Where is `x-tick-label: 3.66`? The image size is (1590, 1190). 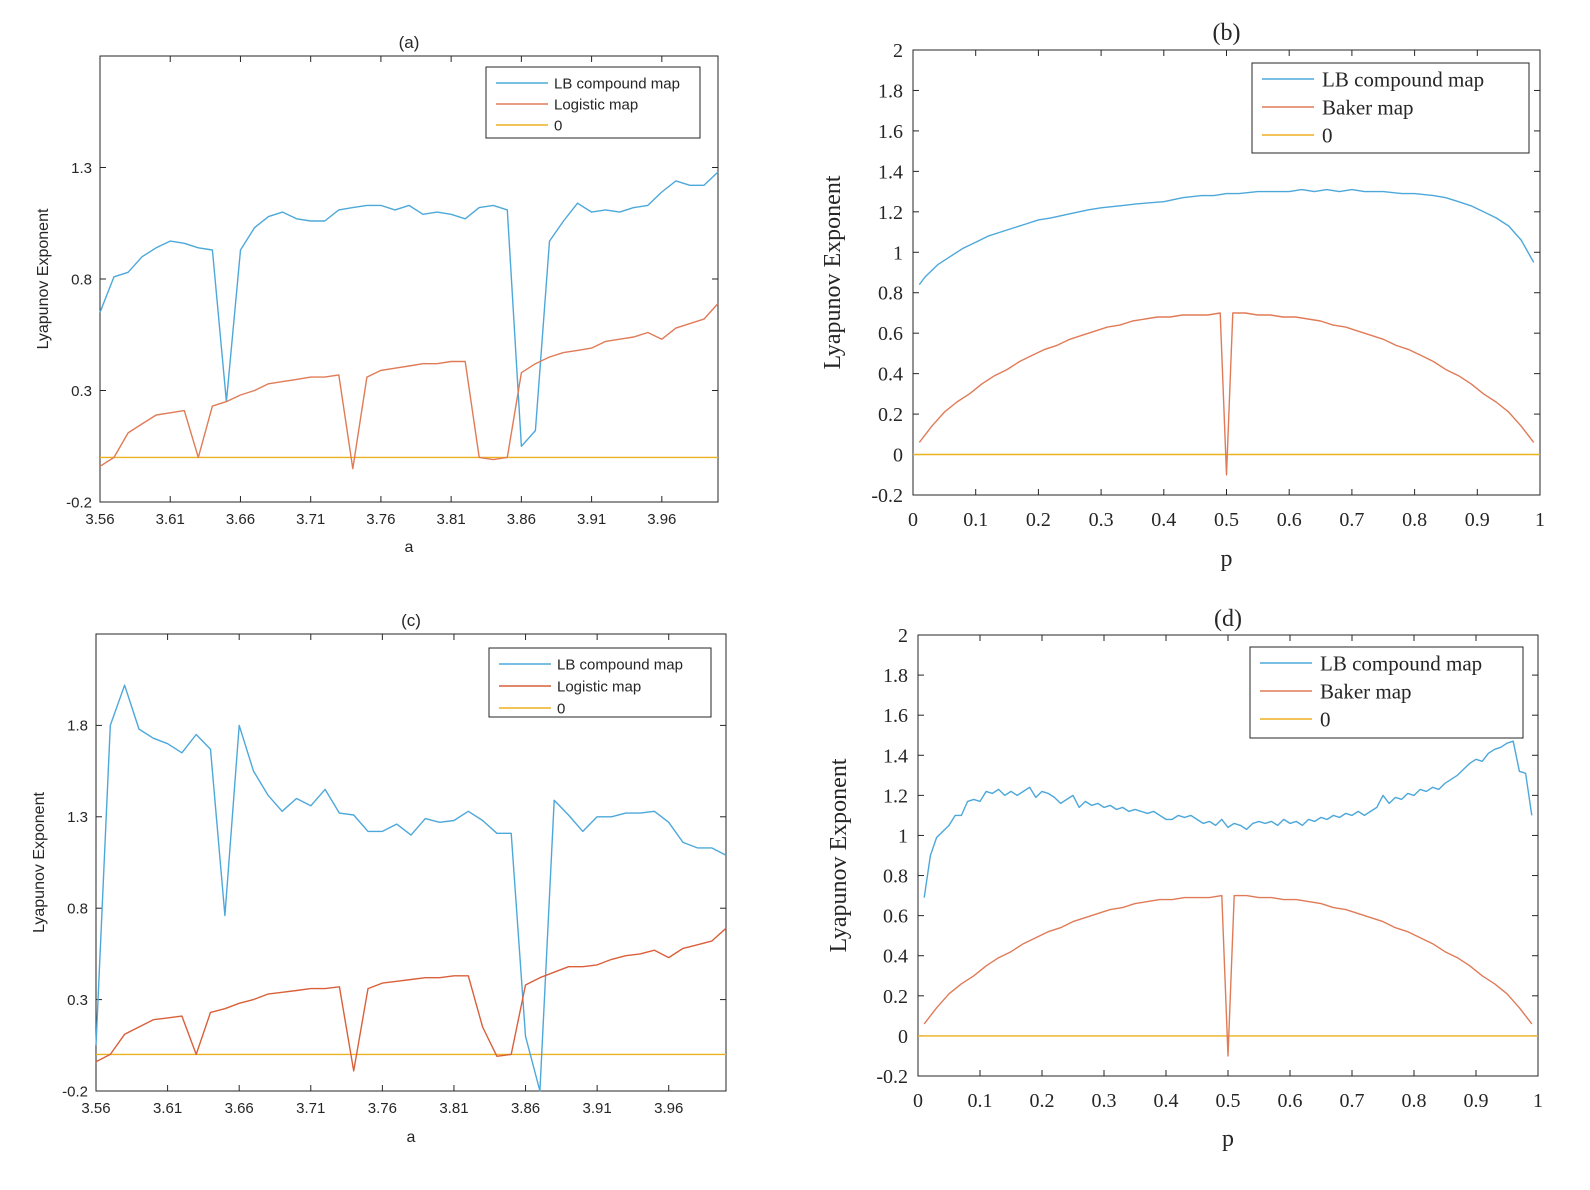 x-tick-label: 3.66 is located at coordinates (240, 519).